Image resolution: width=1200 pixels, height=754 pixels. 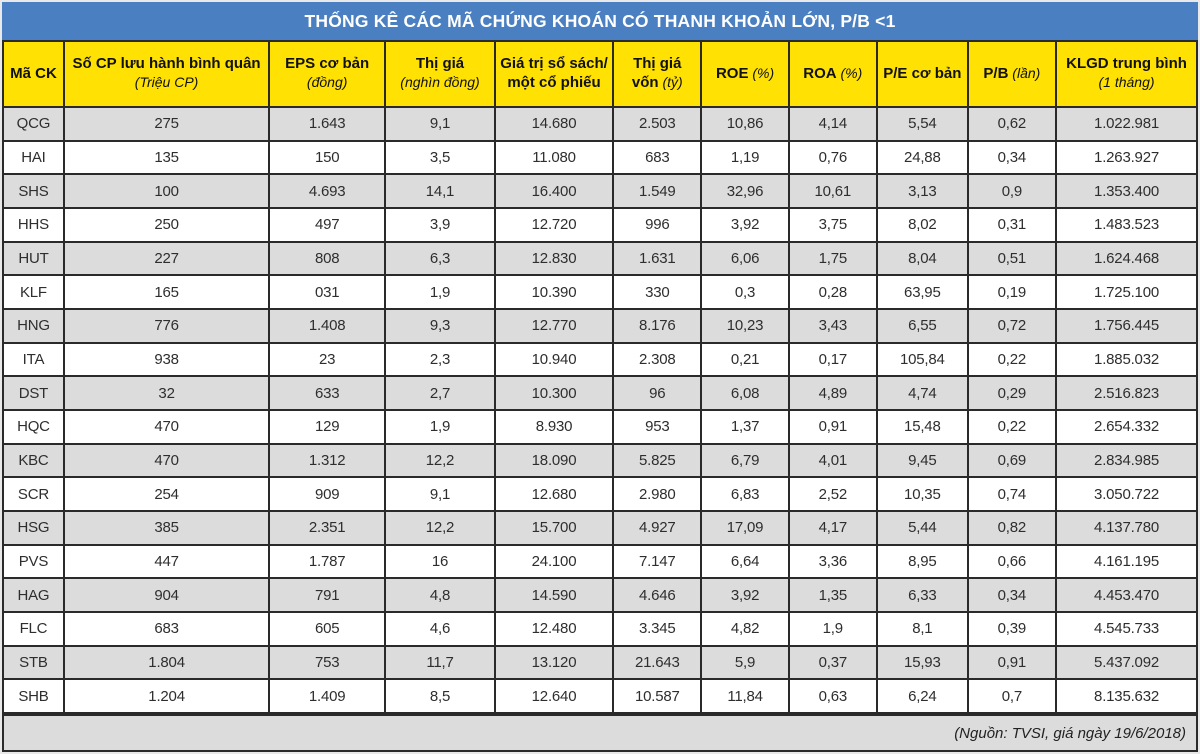 I want to click on value-cell: 10,61, so click(x=832, y=191).